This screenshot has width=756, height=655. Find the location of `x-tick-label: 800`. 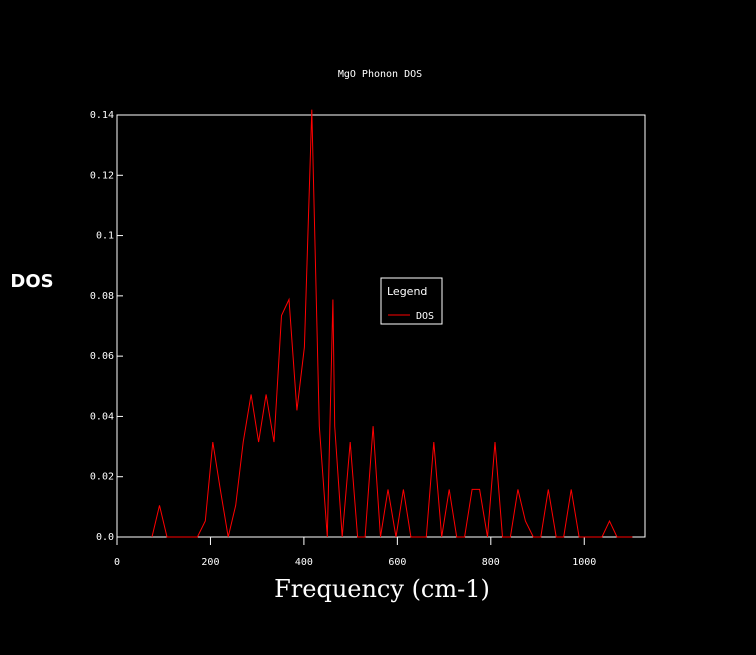

x-tick-label: 800 is located at coordinates (491, 562).